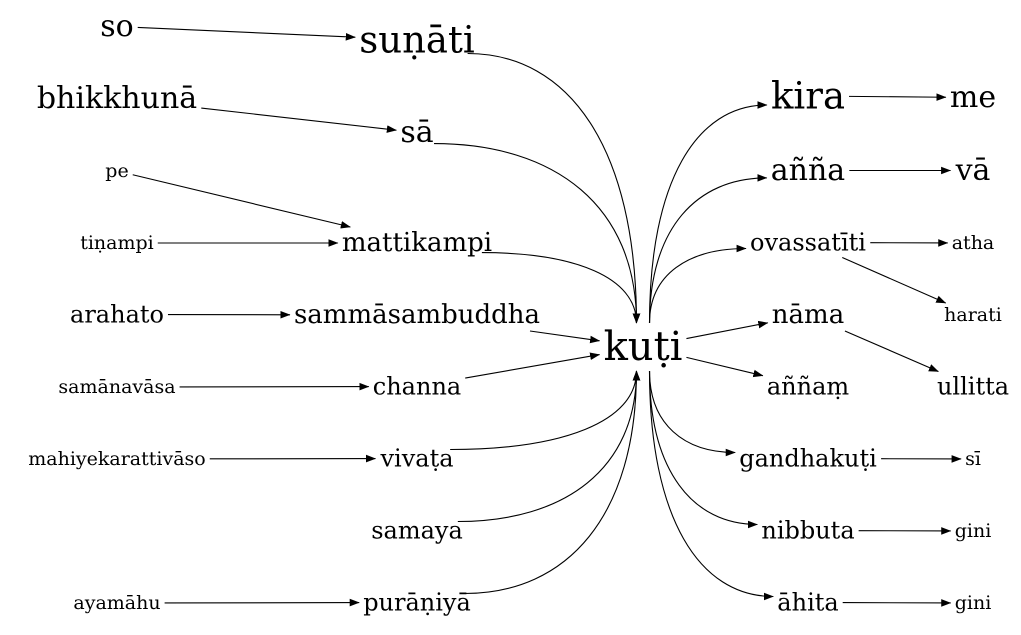 The image size is (1021, 635). I want to click on node-puraniya: purāṇiyā, so click(417, 603).